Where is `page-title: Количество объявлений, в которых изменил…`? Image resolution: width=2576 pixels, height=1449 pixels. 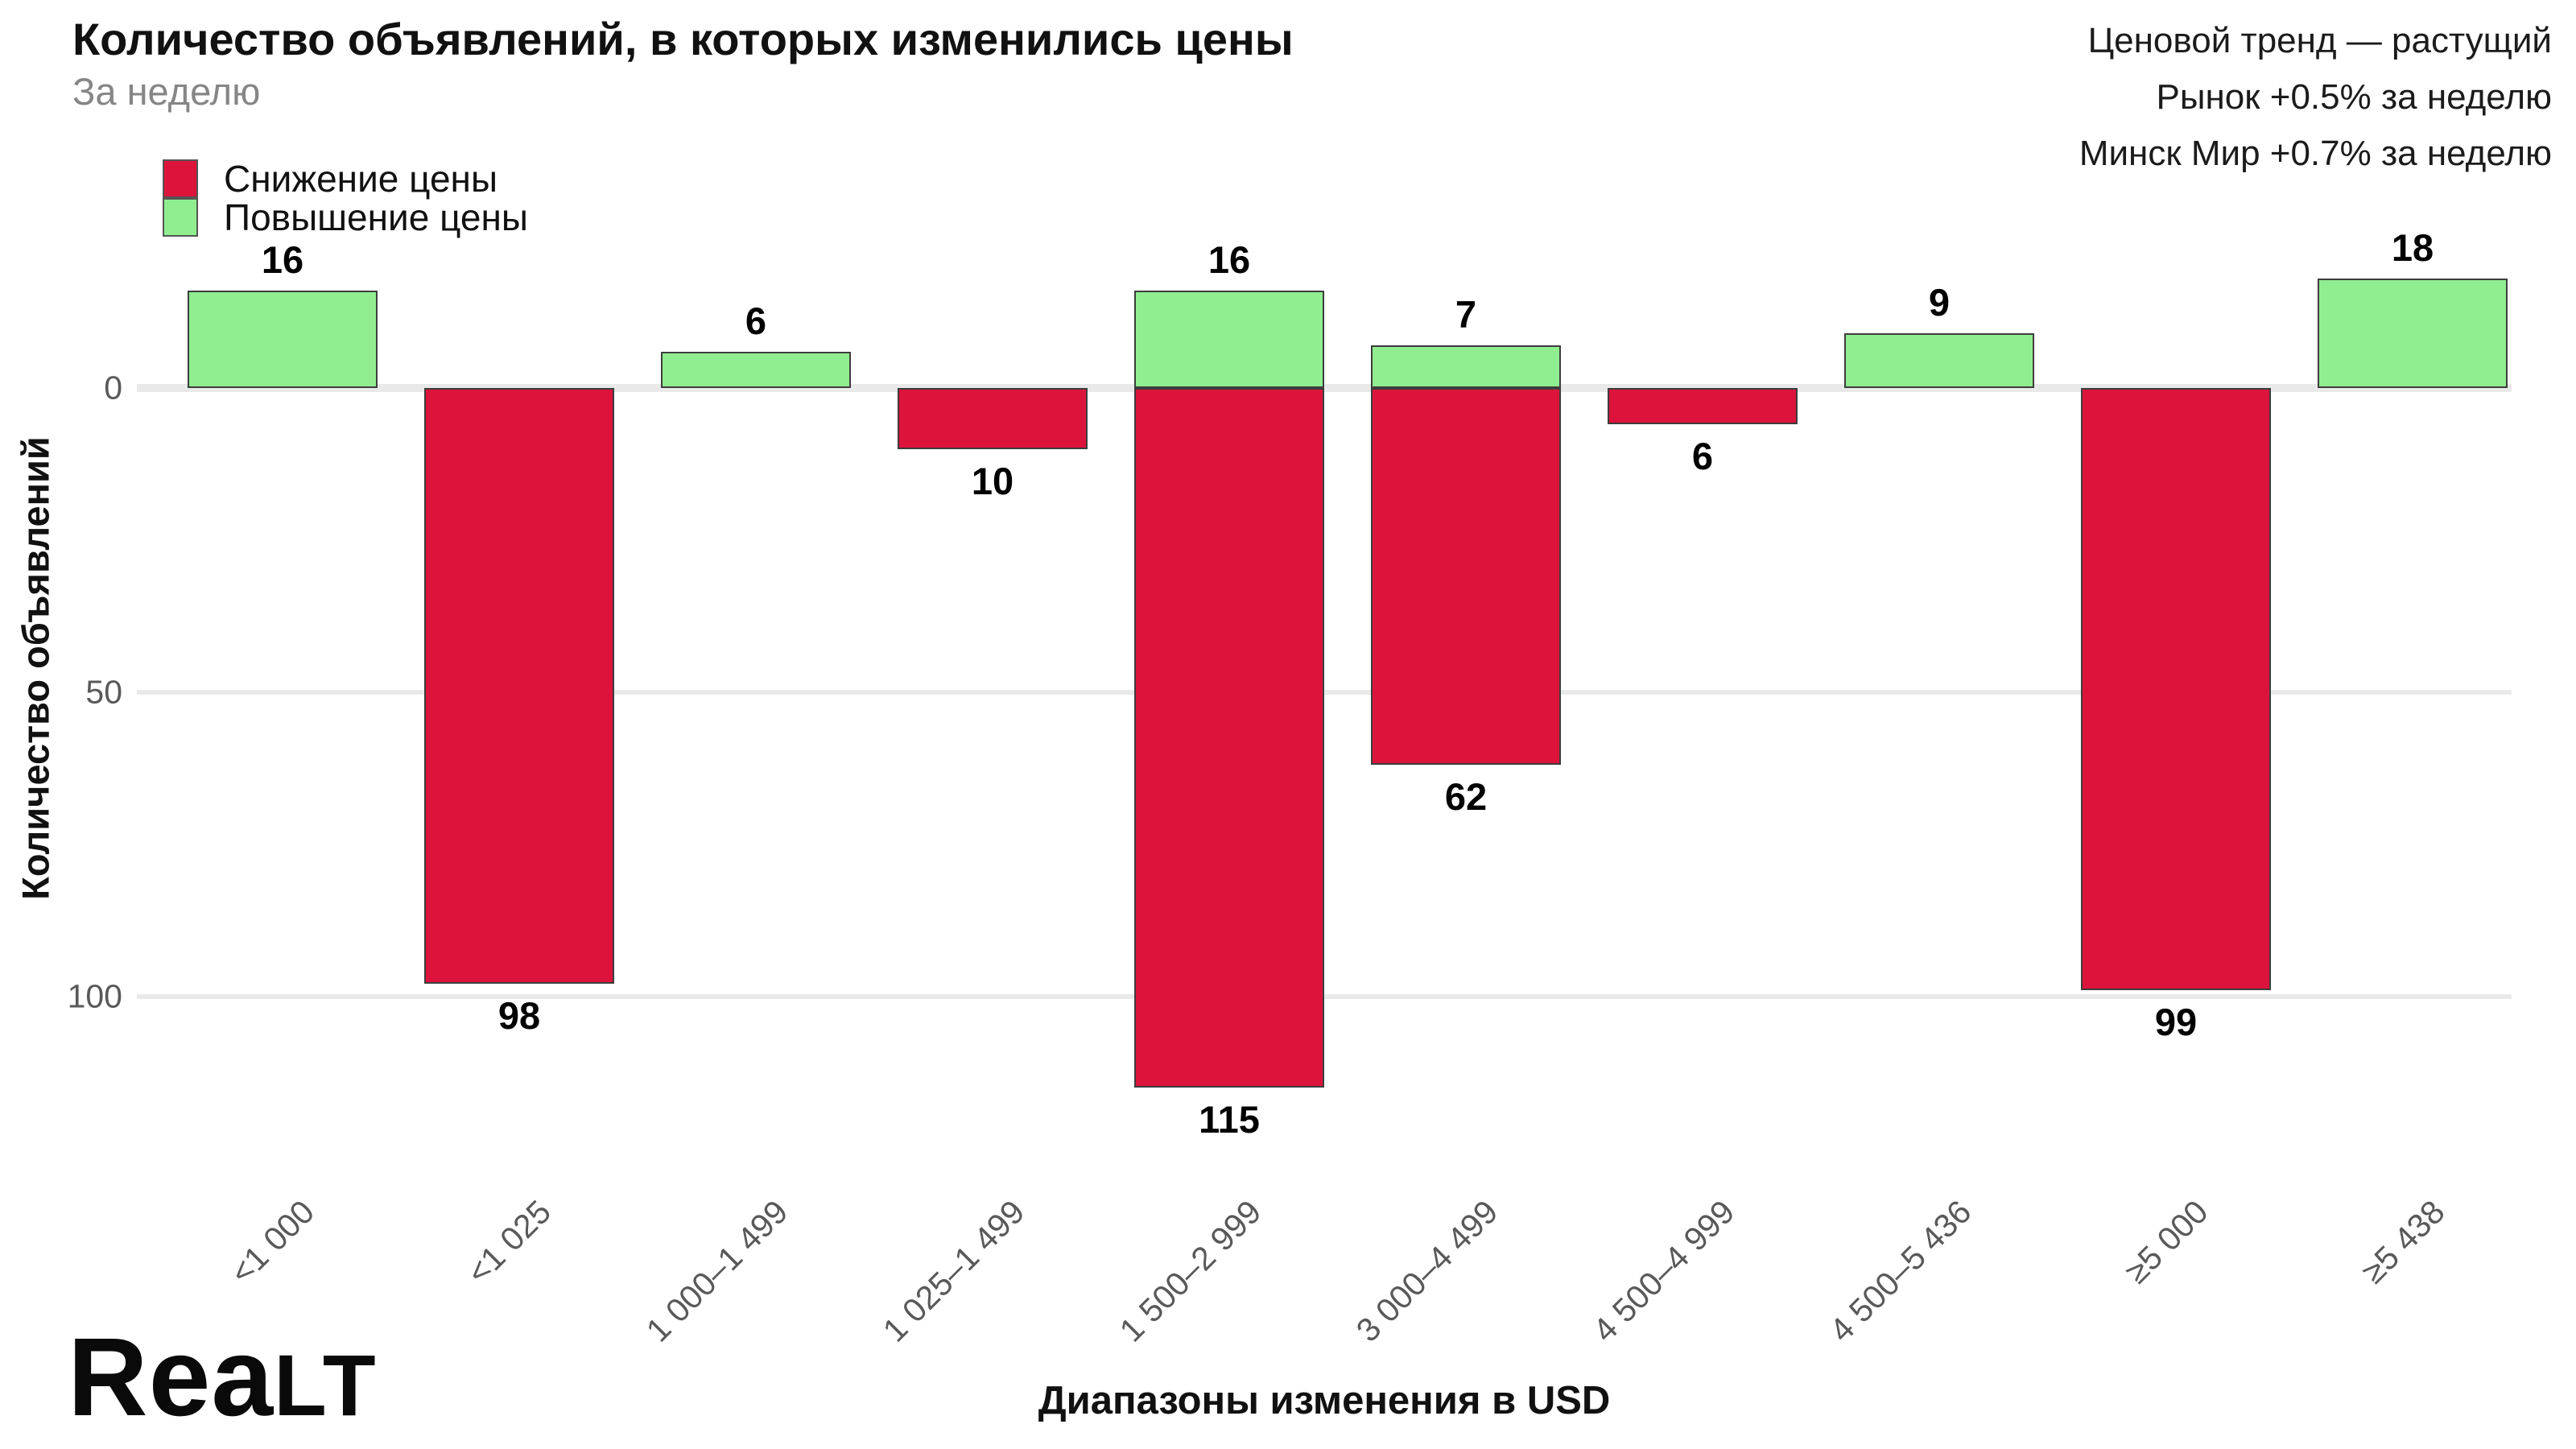
page-title: Количество объявлений, в которых изменил… is located at coordinates (683, 39).